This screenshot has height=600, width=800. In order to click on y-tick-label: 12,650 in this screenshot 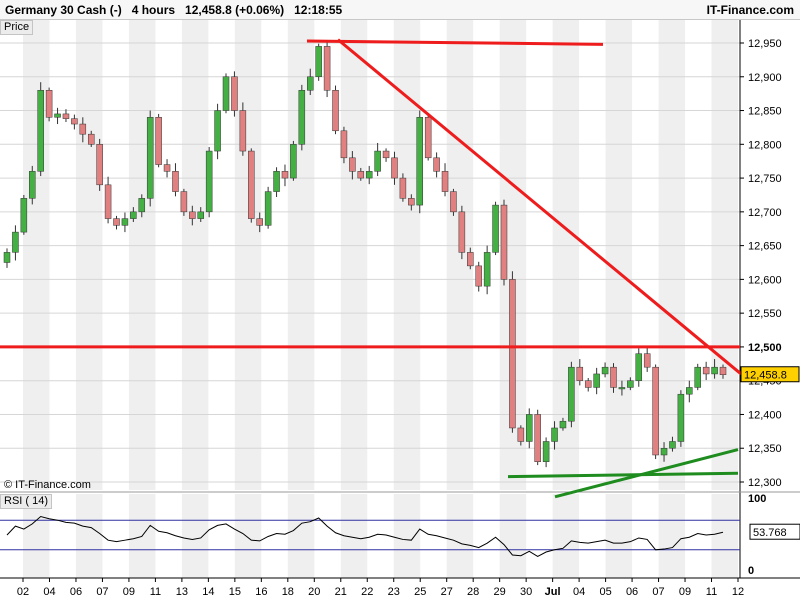, I will do `click(765, 247)`.